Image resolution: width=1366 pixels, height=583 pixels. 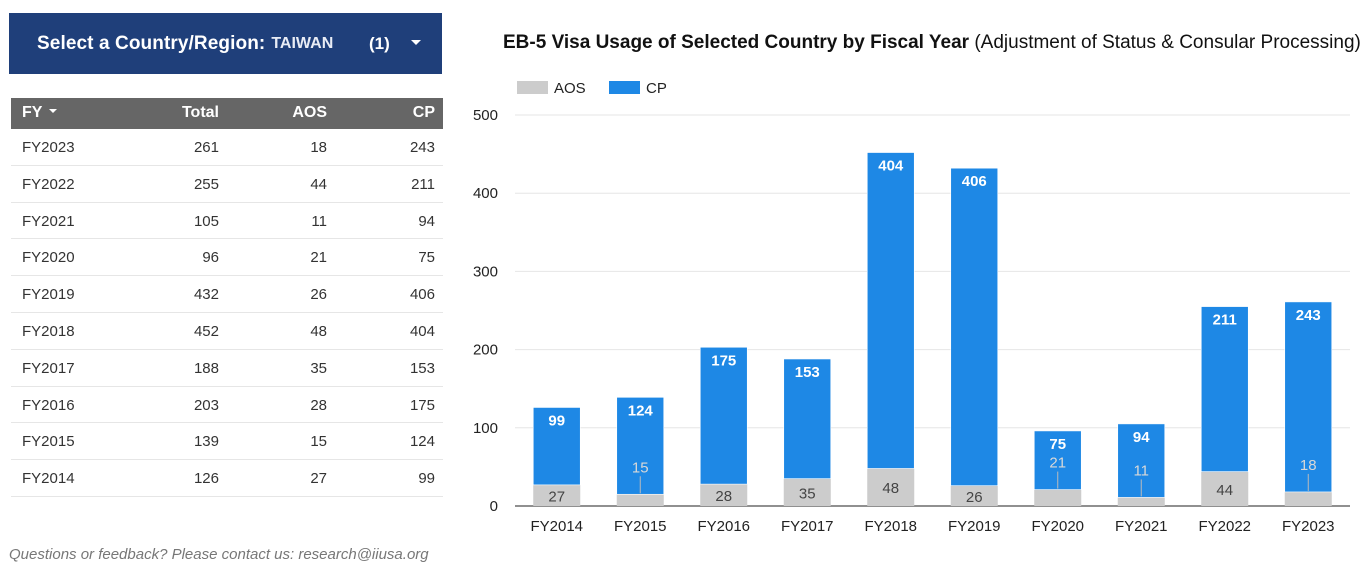 What do you see at coordinates (532, 87) in the screenshot?
I see `legend-swatch-aos` at bounding box center [532, 87].